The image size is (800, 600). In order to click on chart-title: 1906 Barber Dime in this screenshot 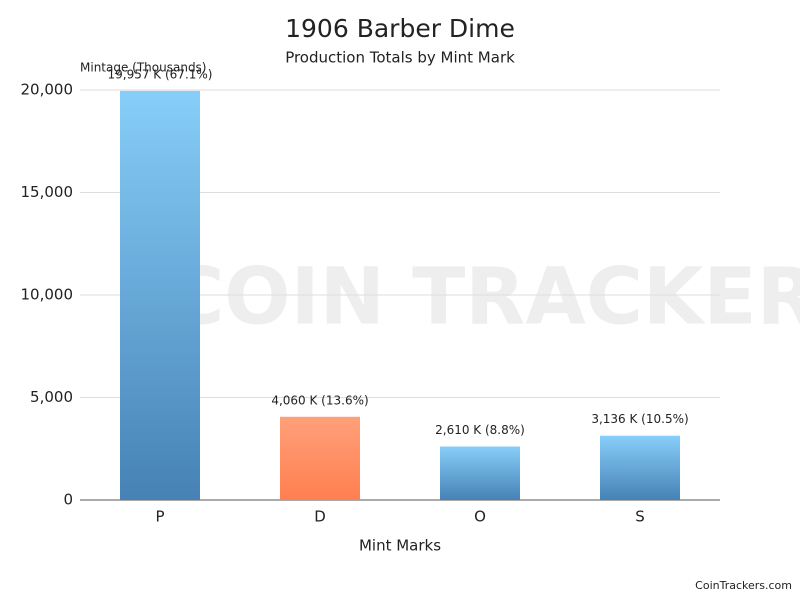, I will do `click(400, 28)`.